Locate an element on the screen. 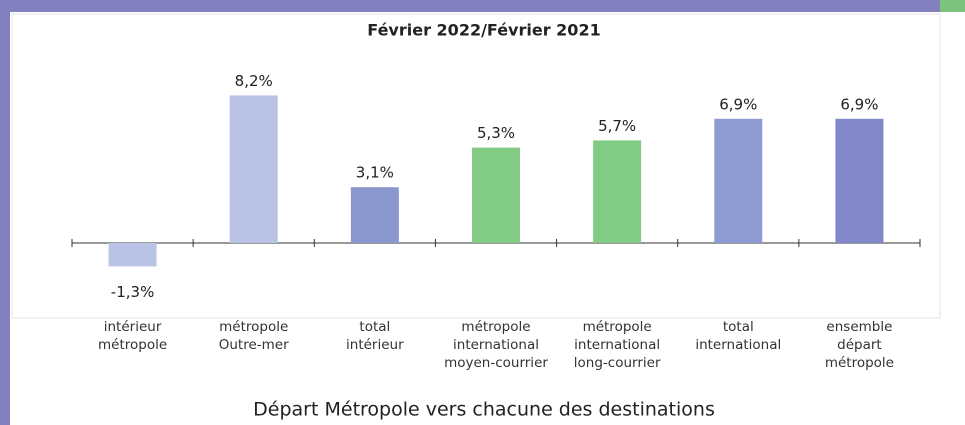 The width and height of the screenshot is (965, 425). data-label: -1,3% is located at coordinates (133, 292).